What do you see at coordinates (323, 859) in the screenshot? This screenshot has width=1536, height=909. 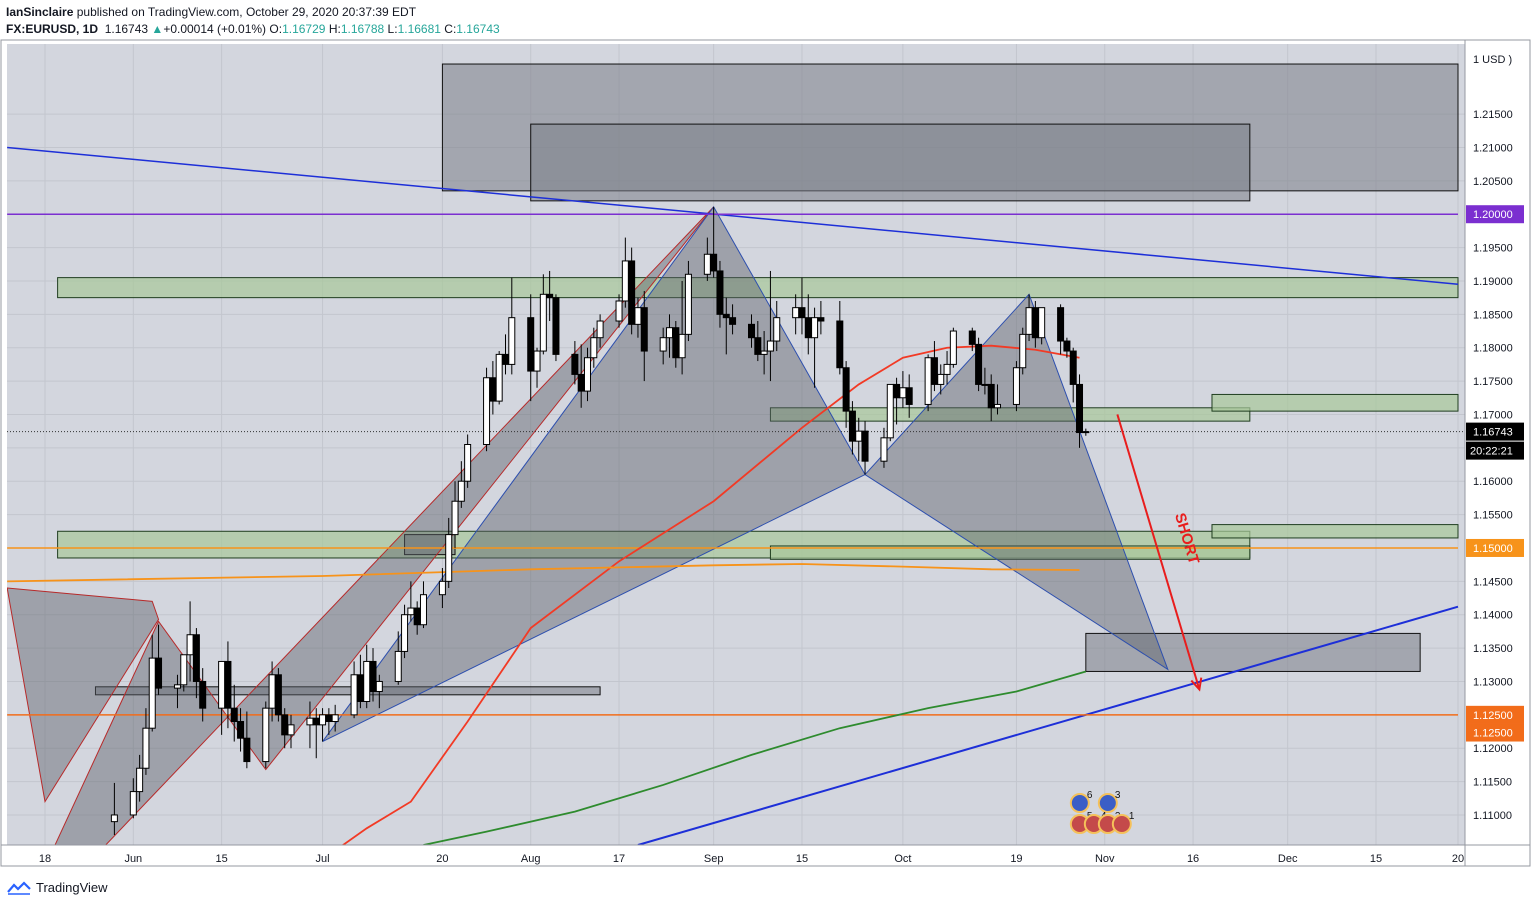 I see `time-tick-label: Jul` at bounding box center [323, 859].